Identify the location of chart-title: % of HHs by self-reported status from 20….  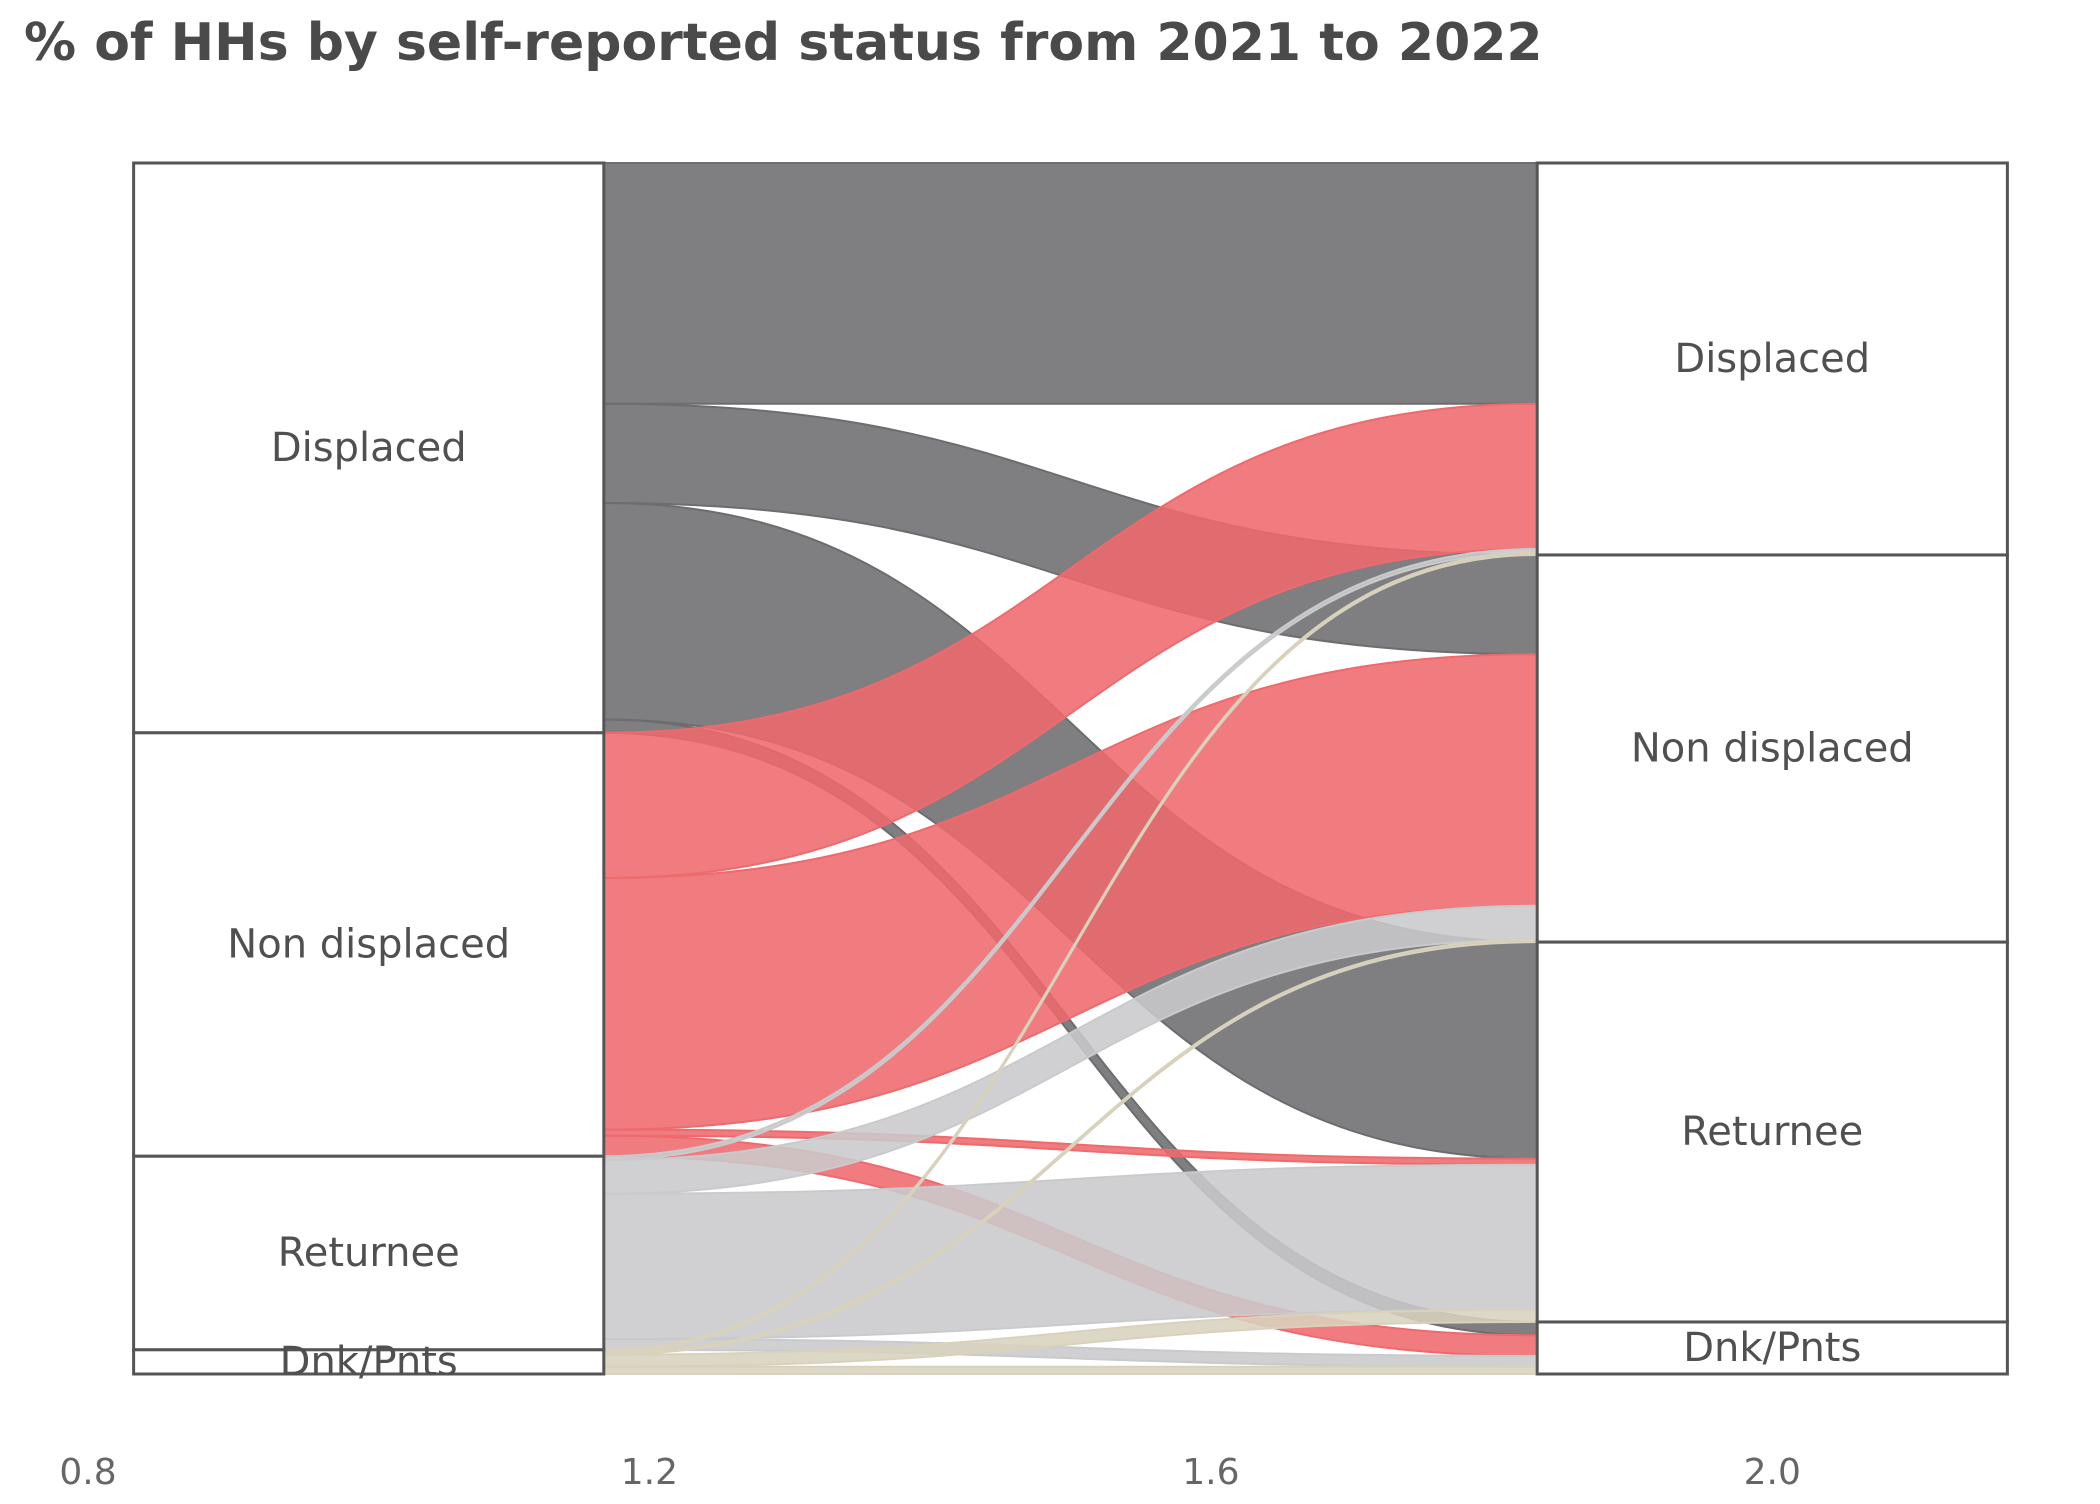
(783, 43).